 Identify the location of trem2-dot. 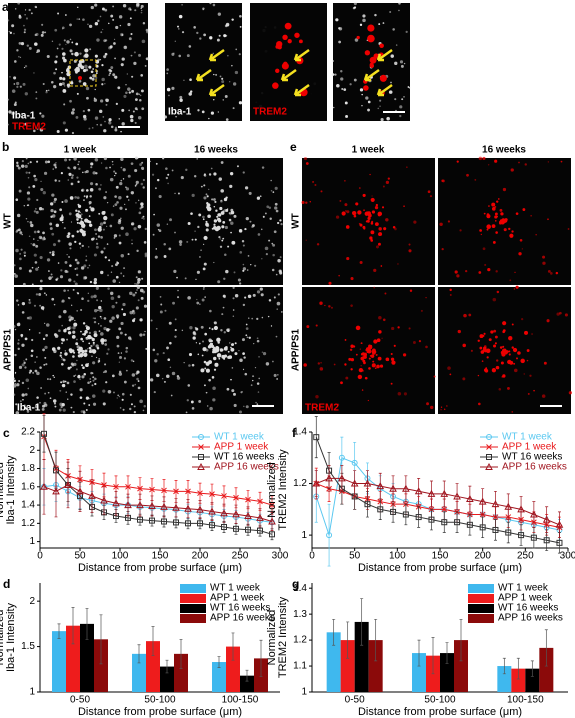
(80, 78).